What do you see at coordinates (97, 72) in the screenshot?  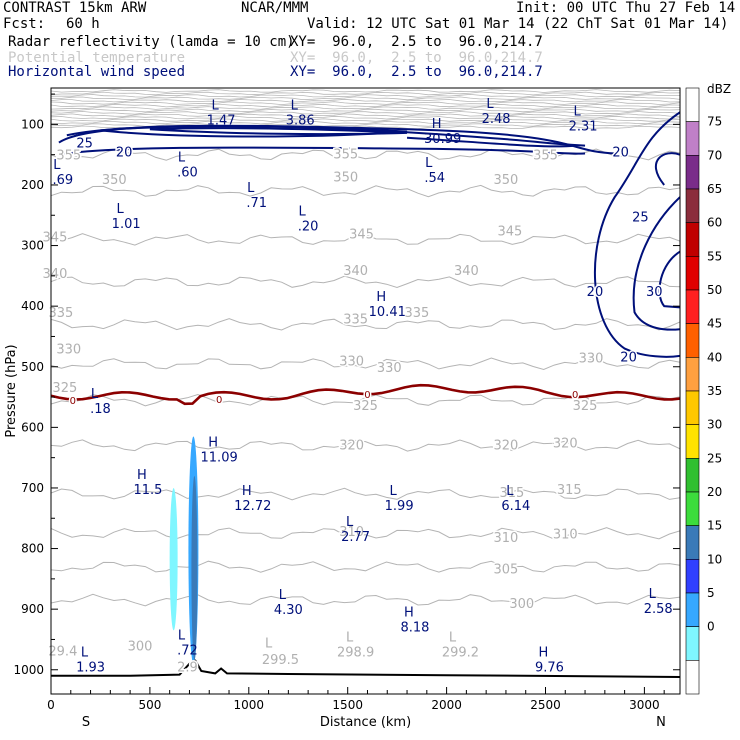 I see `field-wind-name: Horizontal wind speed` at bounding box center [97, 72].